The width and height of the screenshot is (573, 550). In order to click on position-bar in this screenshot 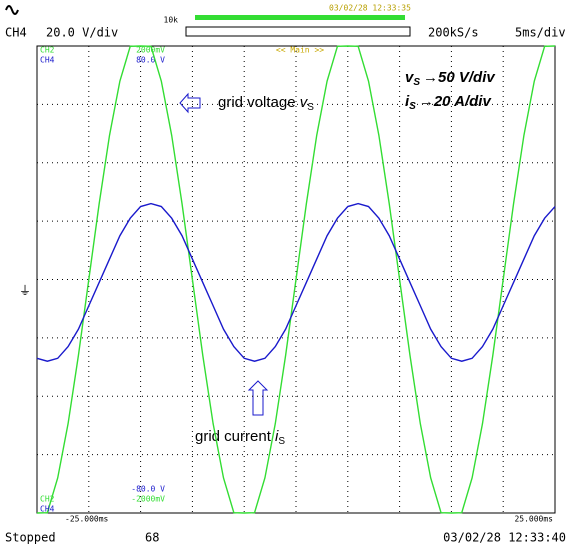, I will do `click(300, 17)`.